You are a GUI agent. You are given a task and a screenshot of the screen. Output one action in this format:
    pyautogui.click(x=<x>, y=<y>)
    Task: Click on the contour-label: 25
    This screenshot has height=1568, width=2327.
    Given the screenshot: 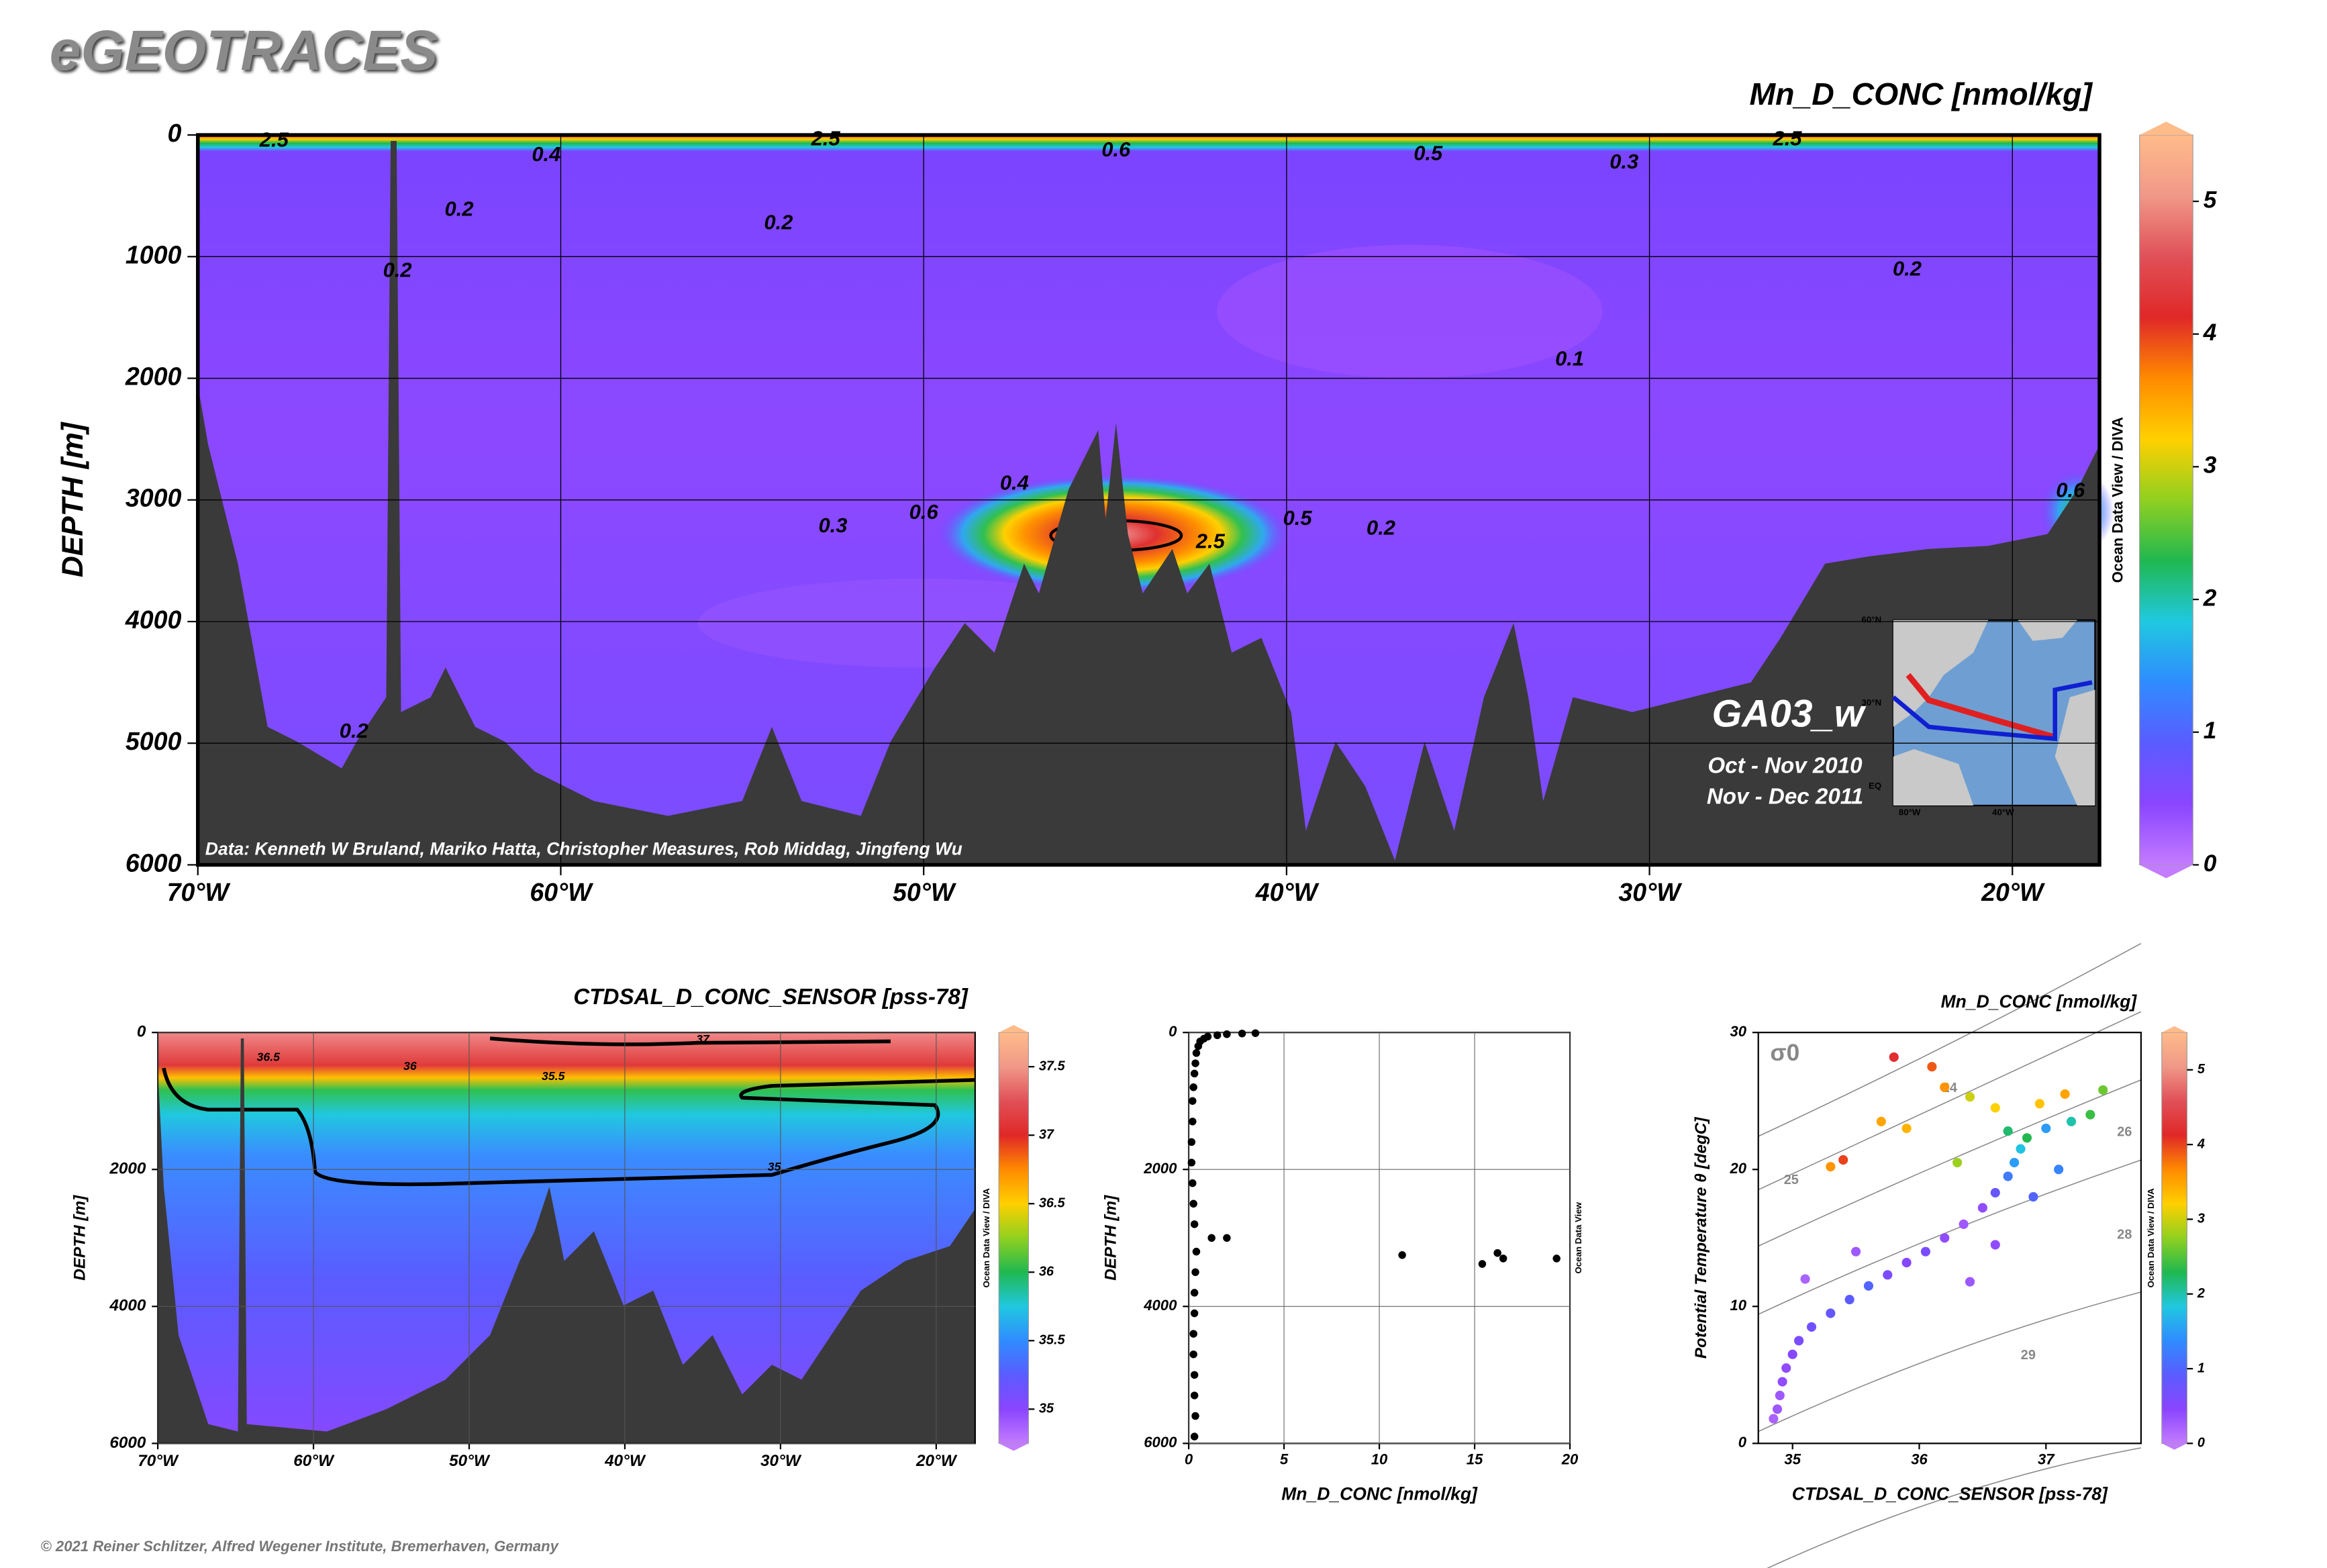 What is the action you would take?
    pyautogui.click(x=1791, y=1180)
    